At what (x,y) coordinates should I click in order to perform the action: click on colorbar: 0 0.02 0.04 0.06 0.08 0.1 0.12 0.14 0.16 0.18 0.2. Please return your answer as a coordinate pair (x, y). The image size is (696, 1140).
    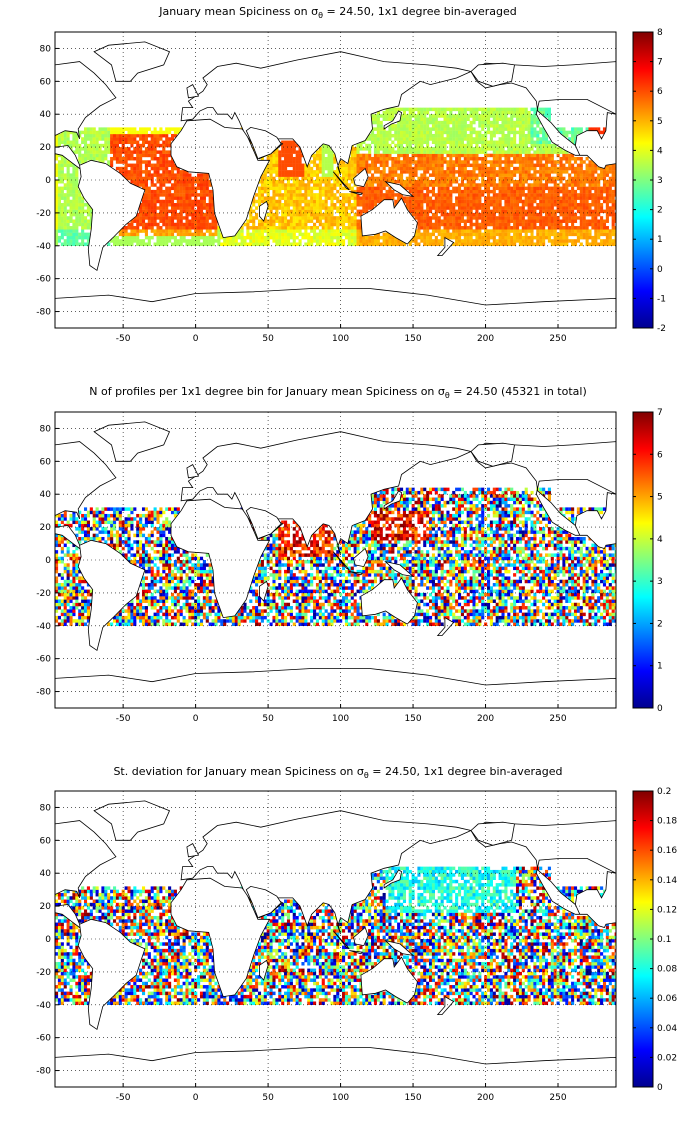
    Looking at the image, I should click on (654, 940).